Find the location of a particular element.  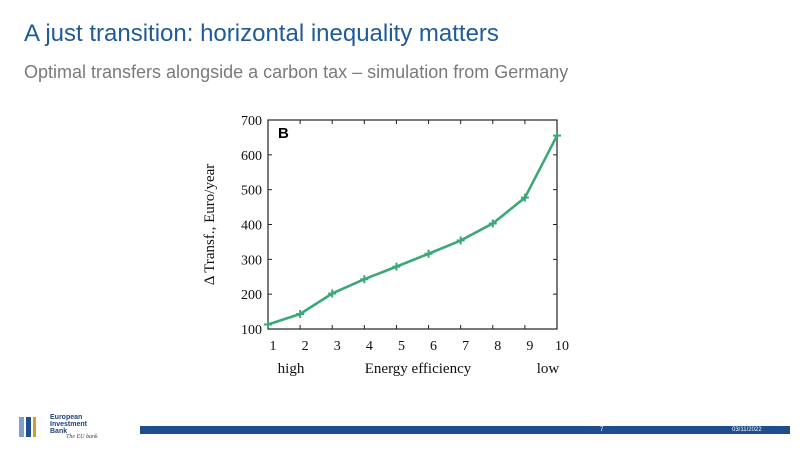

x-tick-label: 6 is located at coordinates (433, 346).